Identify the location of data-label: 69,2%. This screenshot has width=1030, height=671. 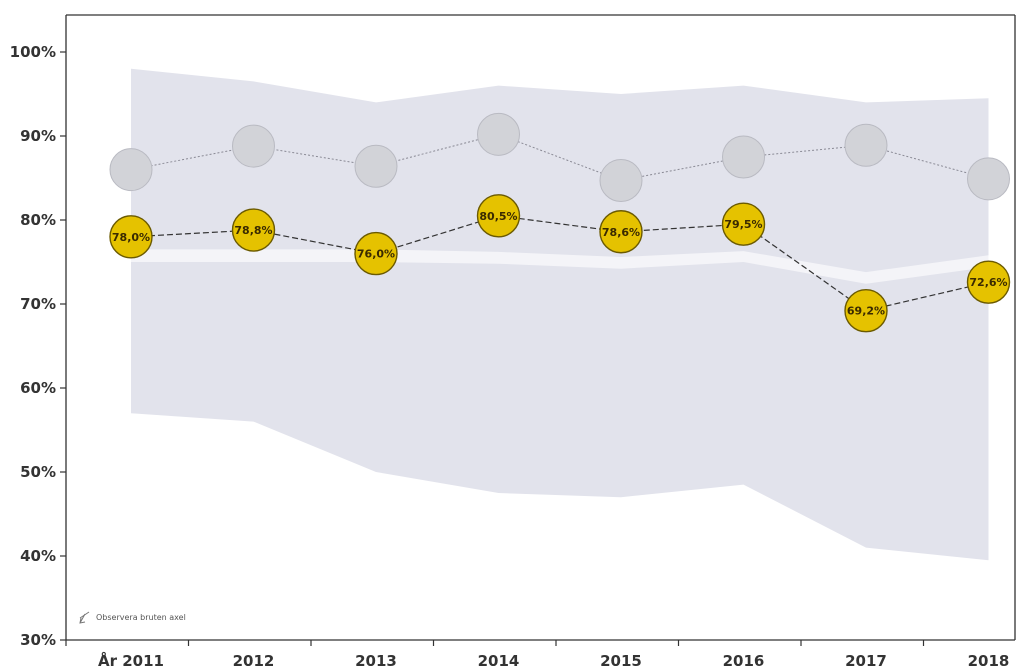
(866, 311).